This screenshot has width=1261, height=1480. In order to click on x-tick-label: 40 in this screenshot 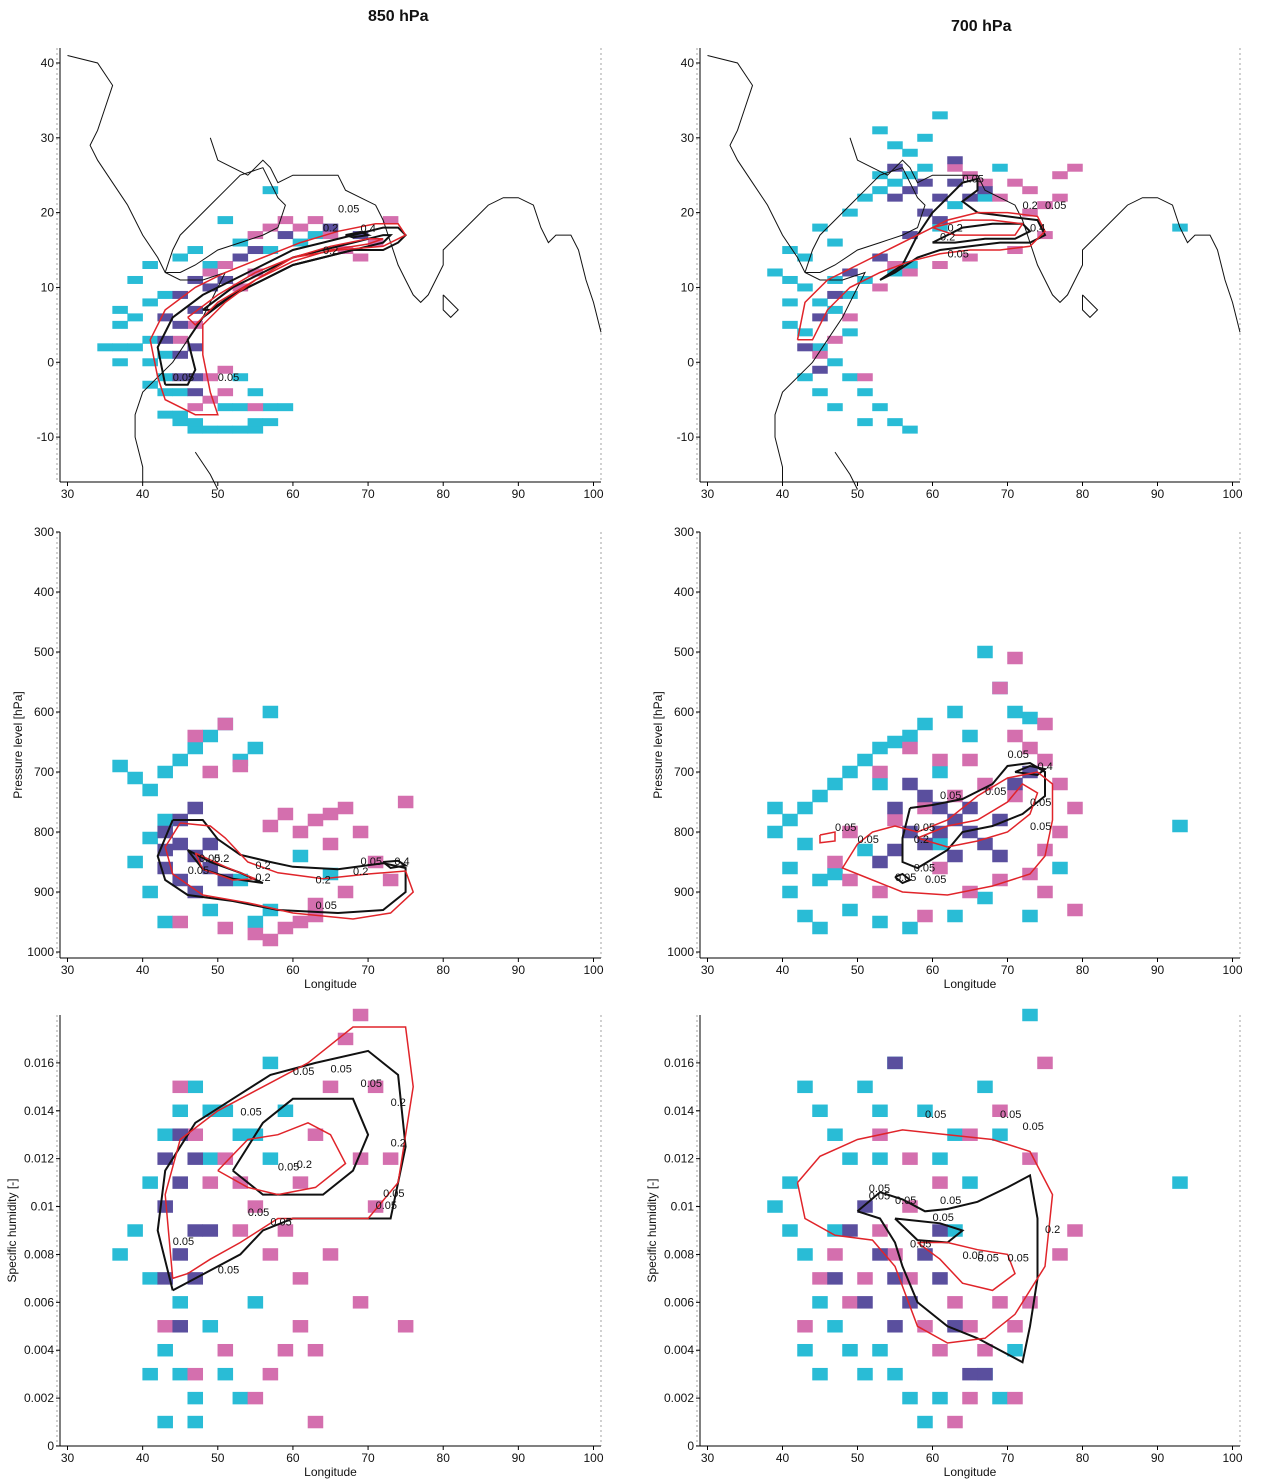, I will do `click(783, 1458)`.